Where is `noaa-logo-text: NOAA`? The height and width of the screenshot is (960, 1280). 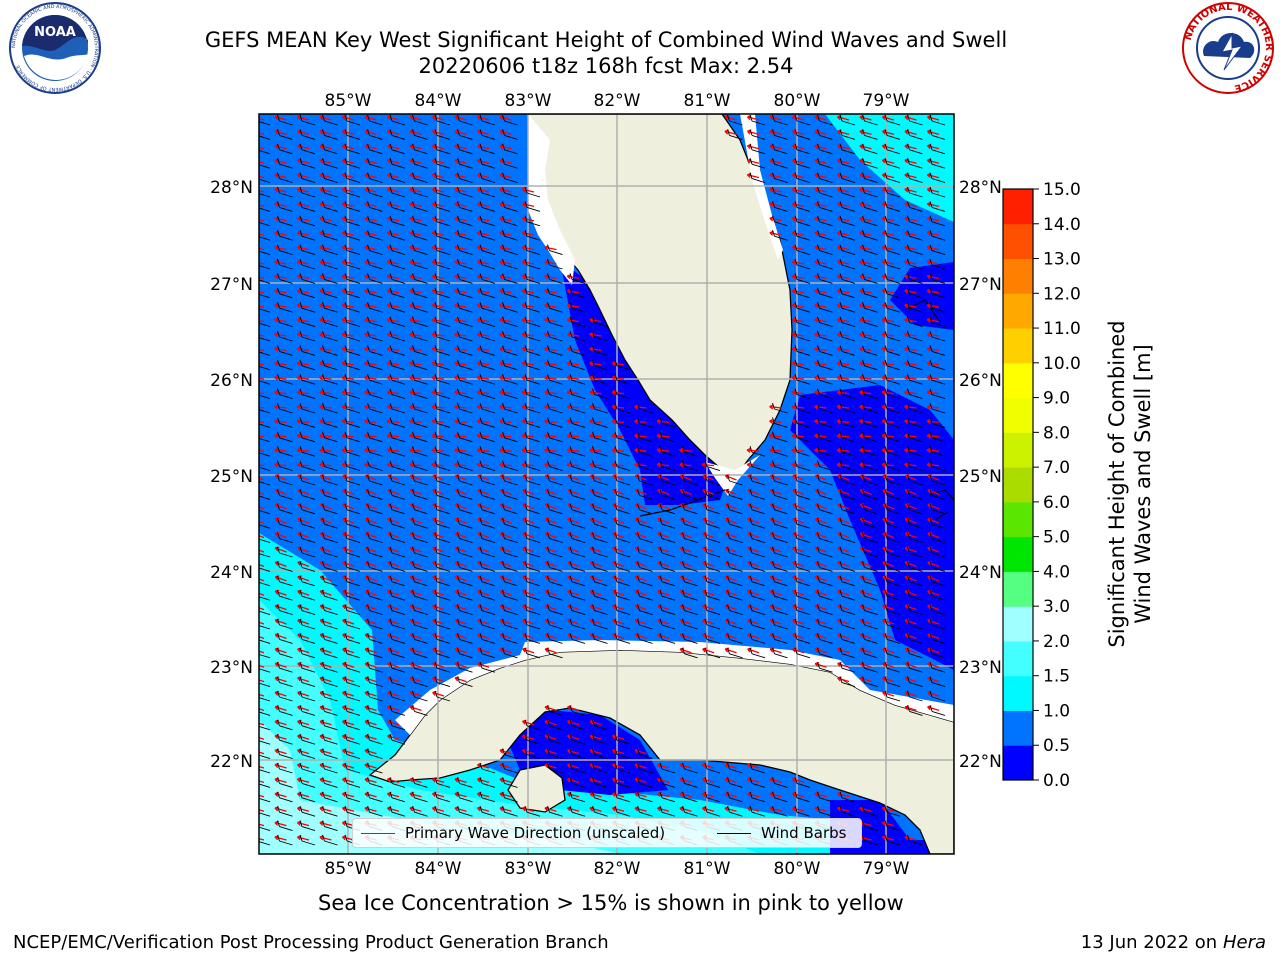 noaa-logo-text: NOAA is located at coordinates (55, 32).